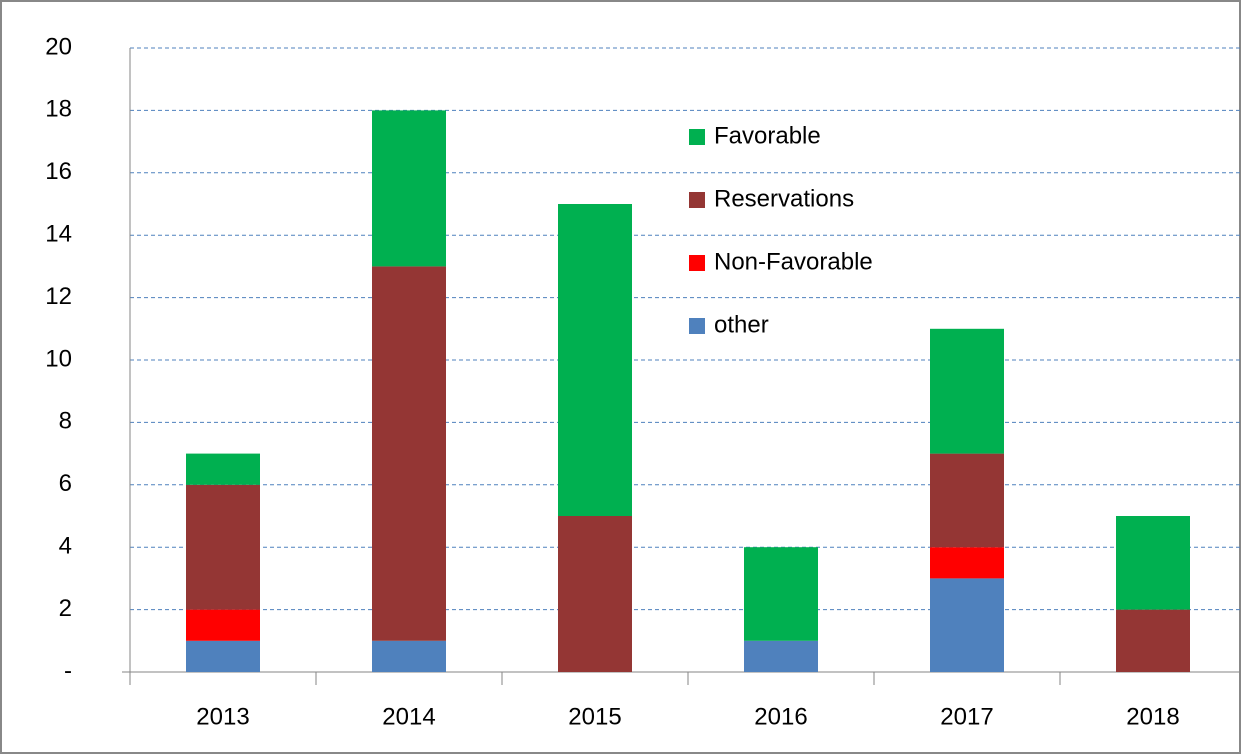 The image size is (1241, 754). Describe the element at coordinates (58, 109) in the screenshot. I see `y-tick-label: 18` at that location.